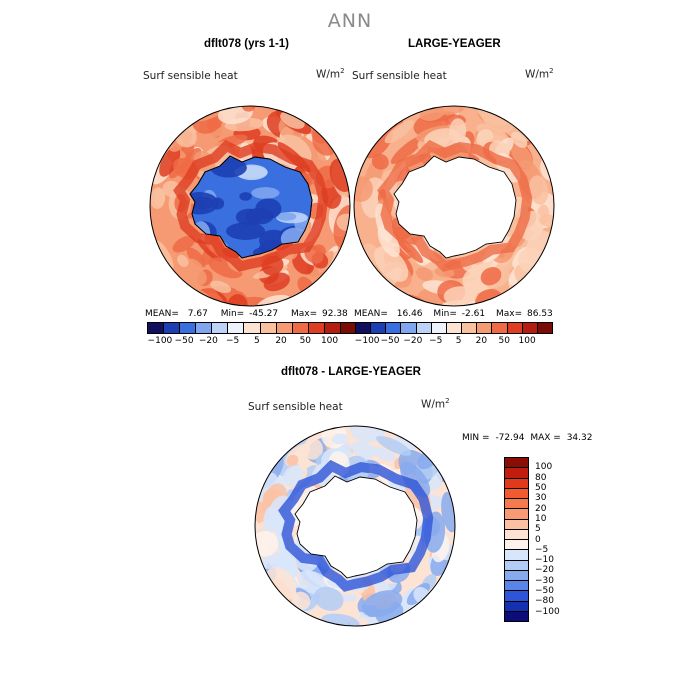 The width and height of the screenshot is (700, 700). I want to click on panel-1-min-label: Min=, so click(232, 314).